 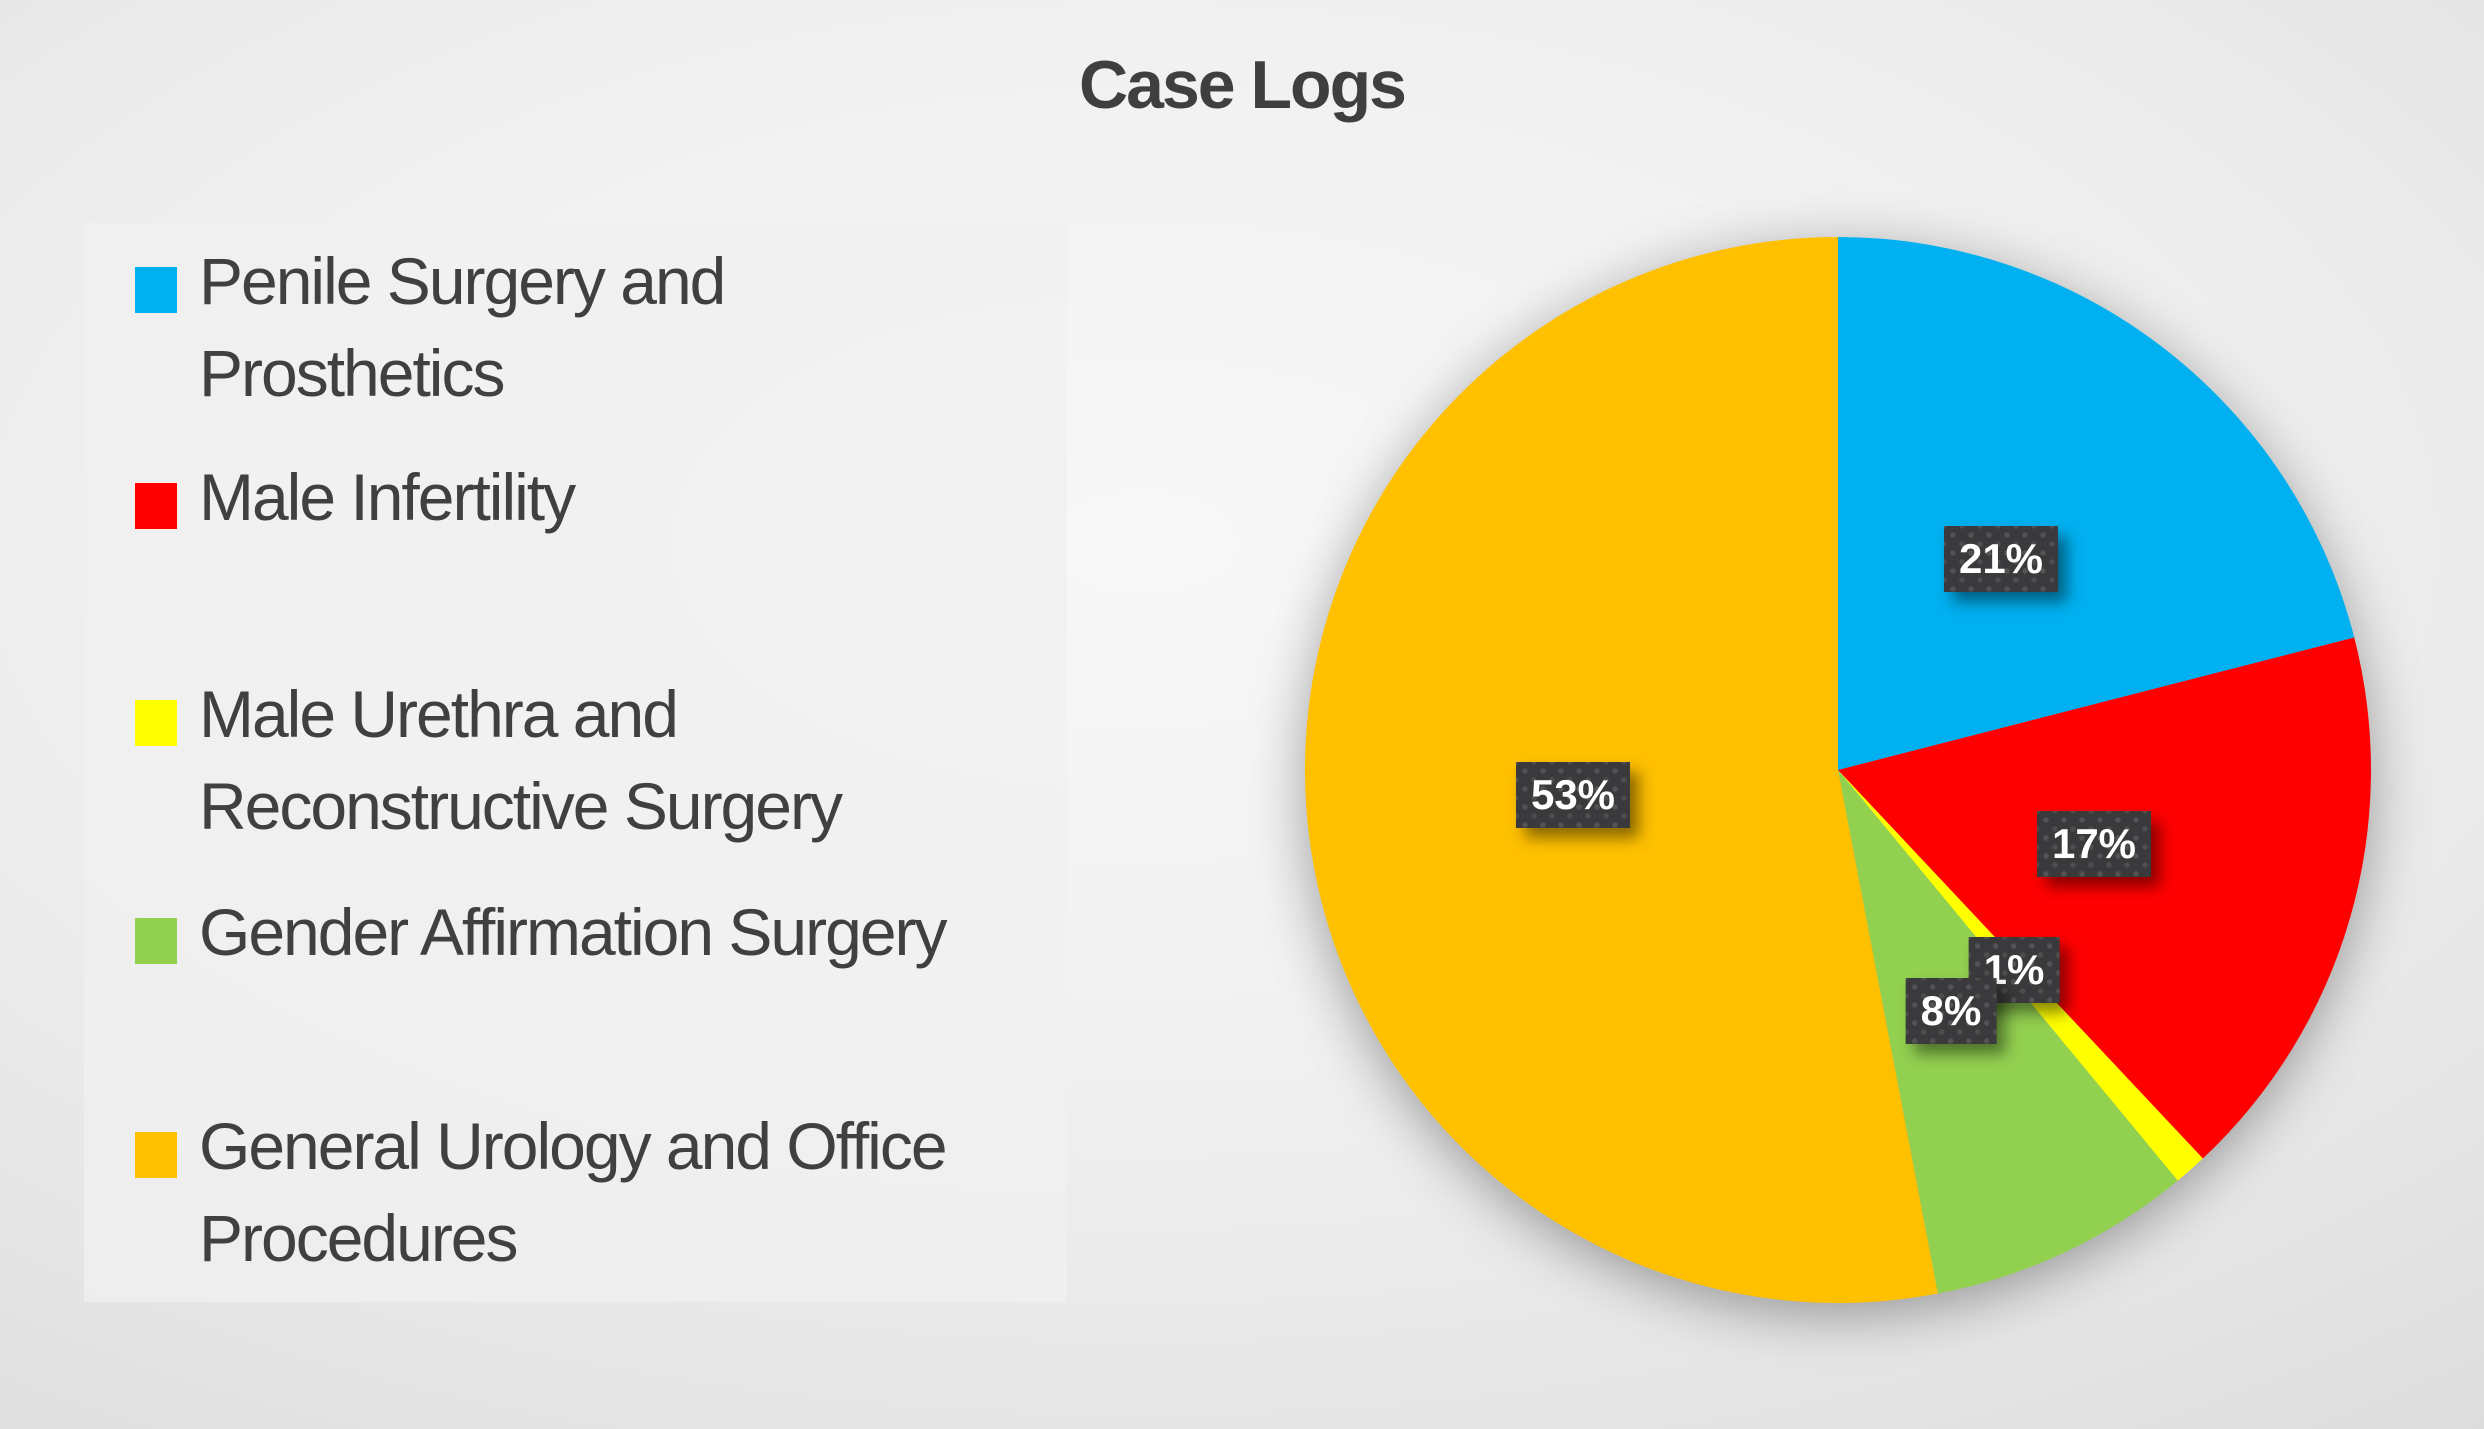 What do you see at coordinates (521, 760) in the screenshot?
I see `legend-label: Male Urethra and Reconstructive Surgery` at bounding box center [521, 760].